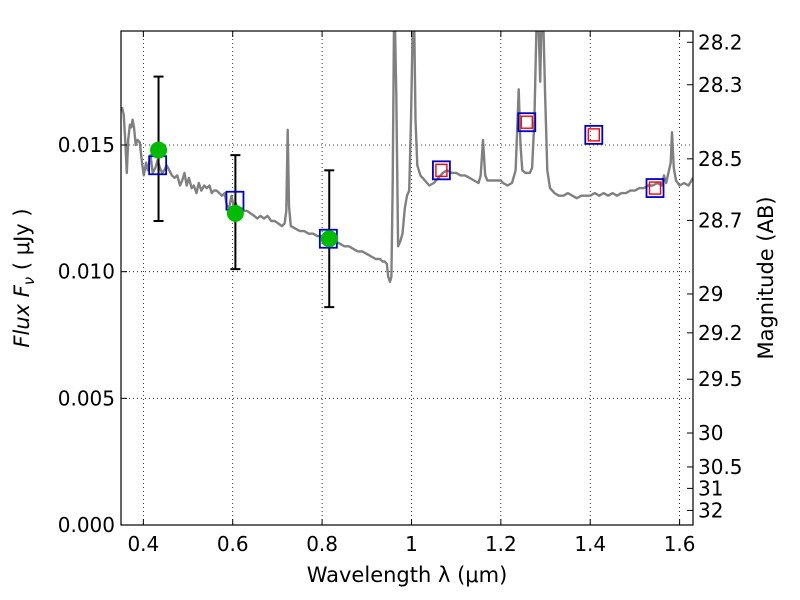 The height and width of the screenshot is (600, 800). Describe the element at coordinates (720, 379) in the screenshot. I see `y2-tick-label: 29.5` at that location.